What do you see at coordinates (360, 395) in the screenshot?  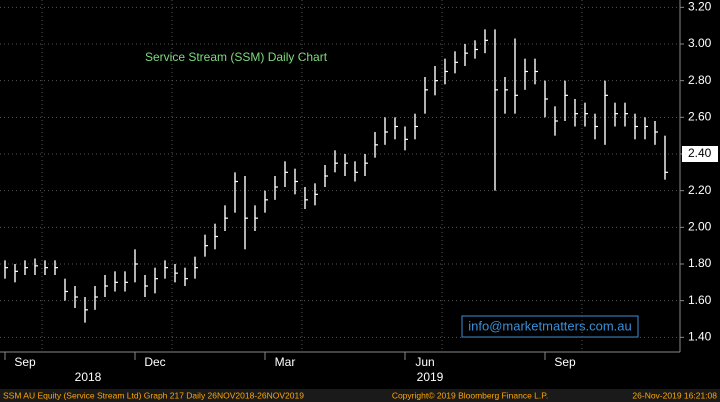 I see `footer-bar` at bounding box center [360, 395].